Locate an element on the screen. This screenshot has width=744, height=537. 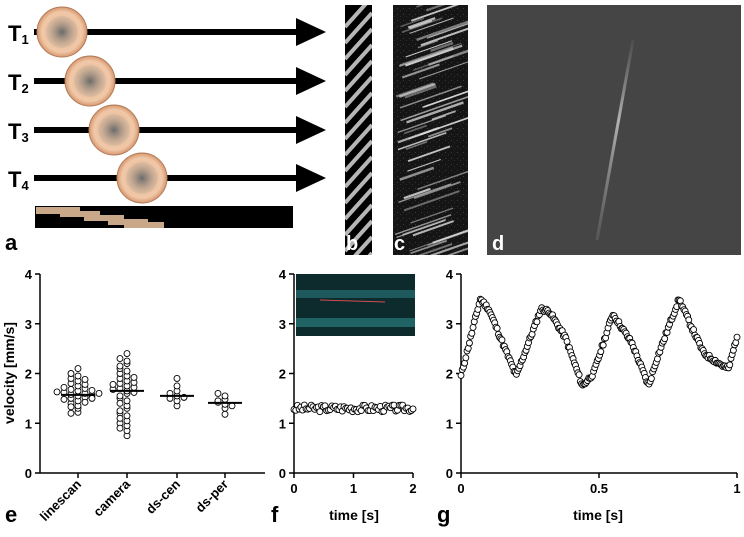
panel-b-label: b is located at coordinates (352, 244).